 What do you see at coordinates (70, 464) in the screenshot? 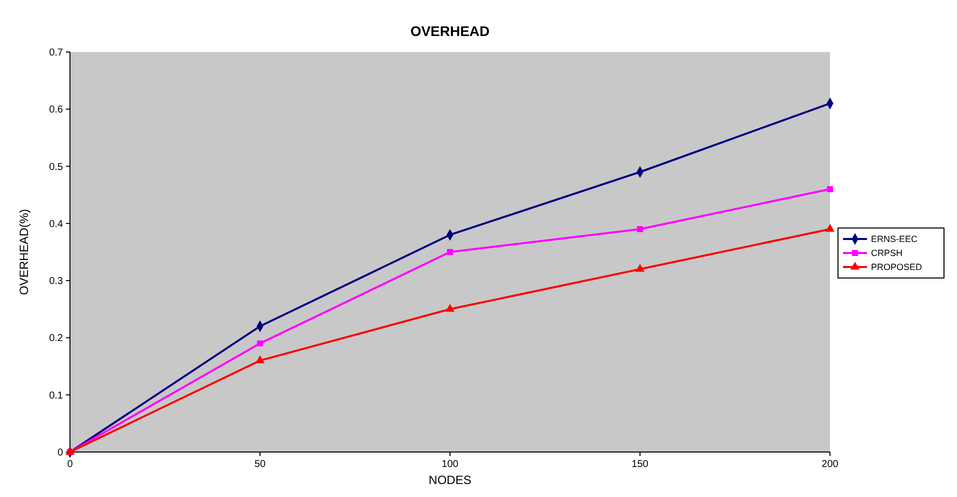
I see `x-tick-label: 0` at bounding box center [70, 464].